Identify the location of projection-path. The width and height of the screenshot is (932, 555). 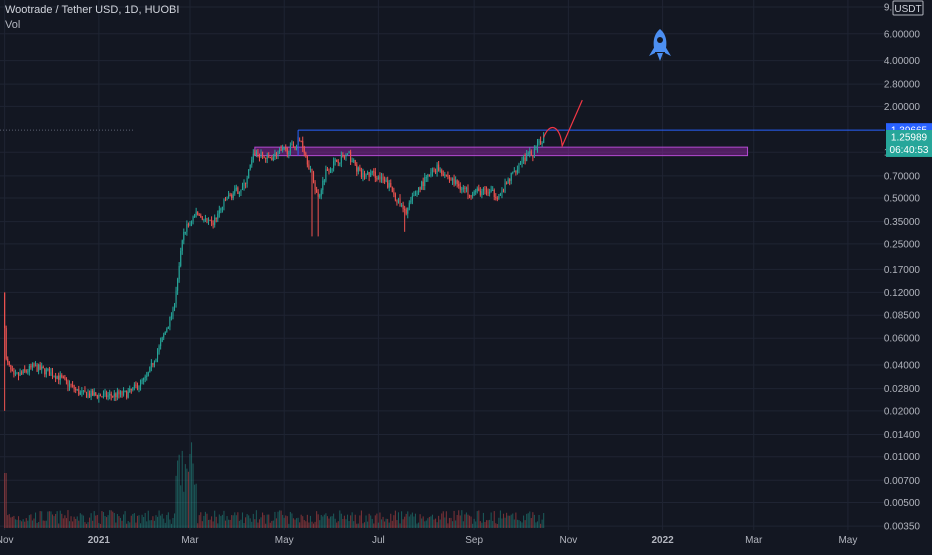
(563, 124).